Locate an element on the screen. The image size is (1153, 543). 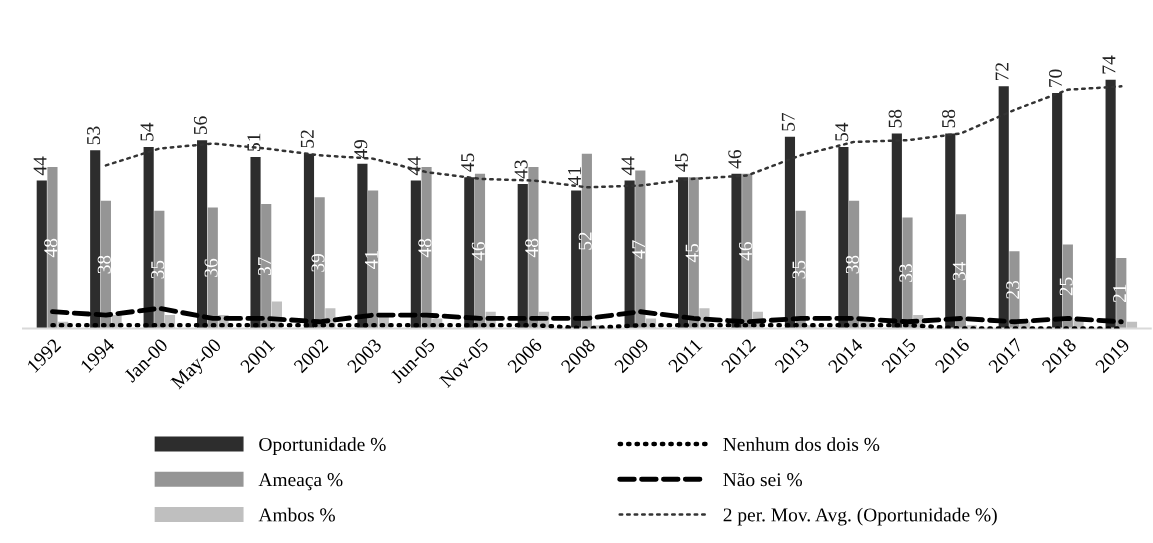
x-tick-label: 2001 is located at coordinates (257, 356).